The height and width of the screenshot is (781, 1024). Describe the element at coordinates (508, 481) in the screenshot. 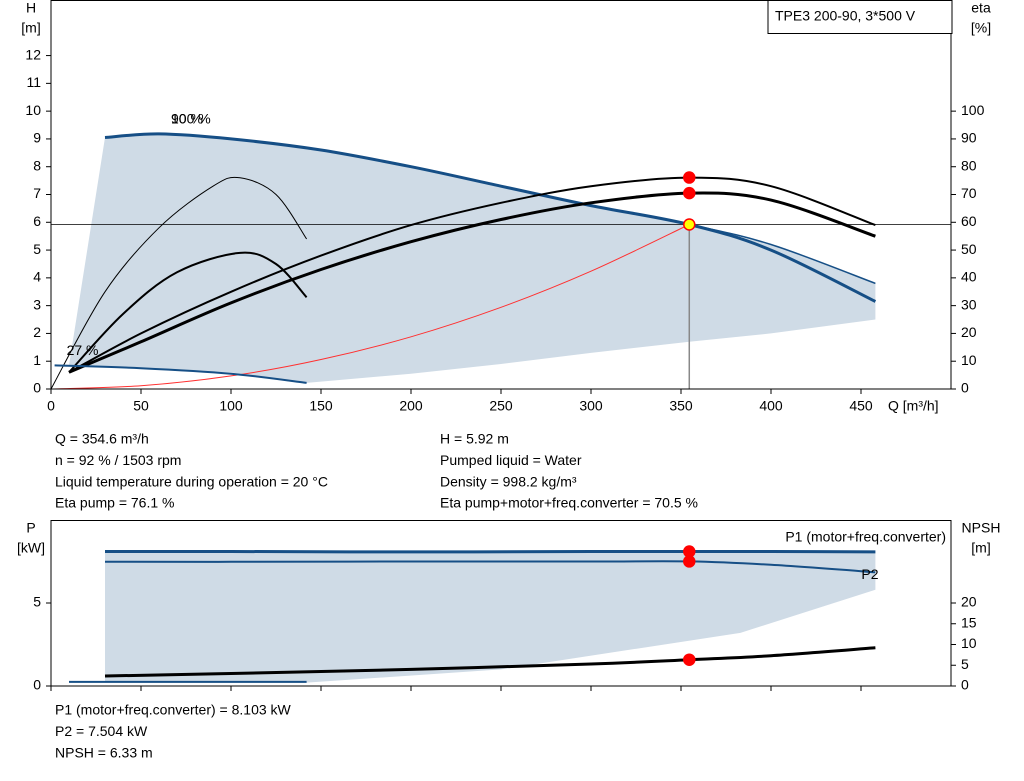

I see `readout: Density = 998.2 kg/m³` at that location.